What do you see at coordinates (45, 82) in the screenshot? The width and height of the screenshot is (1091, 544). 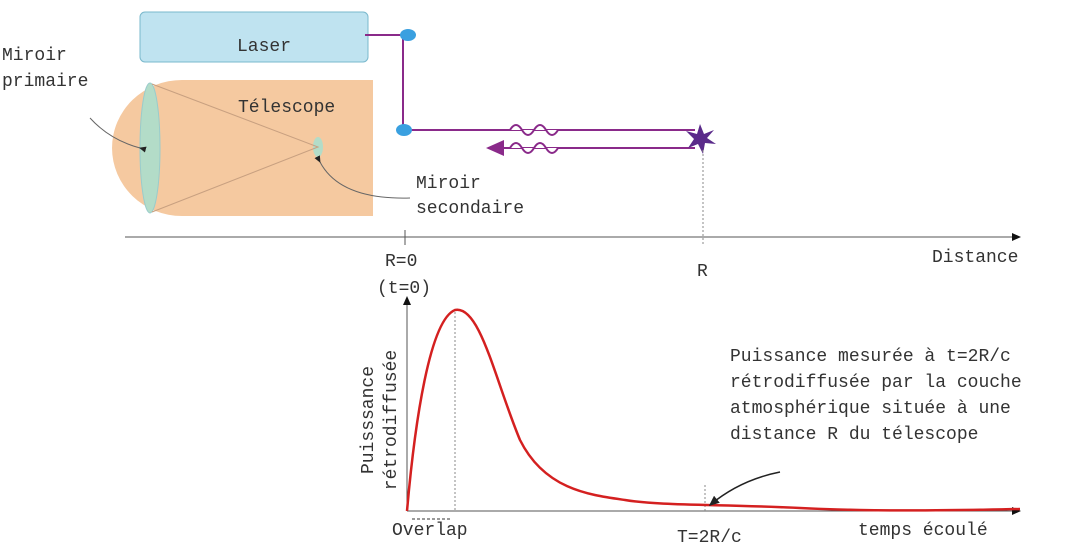 I see `label: primaire` at bounding box center [45, 82].